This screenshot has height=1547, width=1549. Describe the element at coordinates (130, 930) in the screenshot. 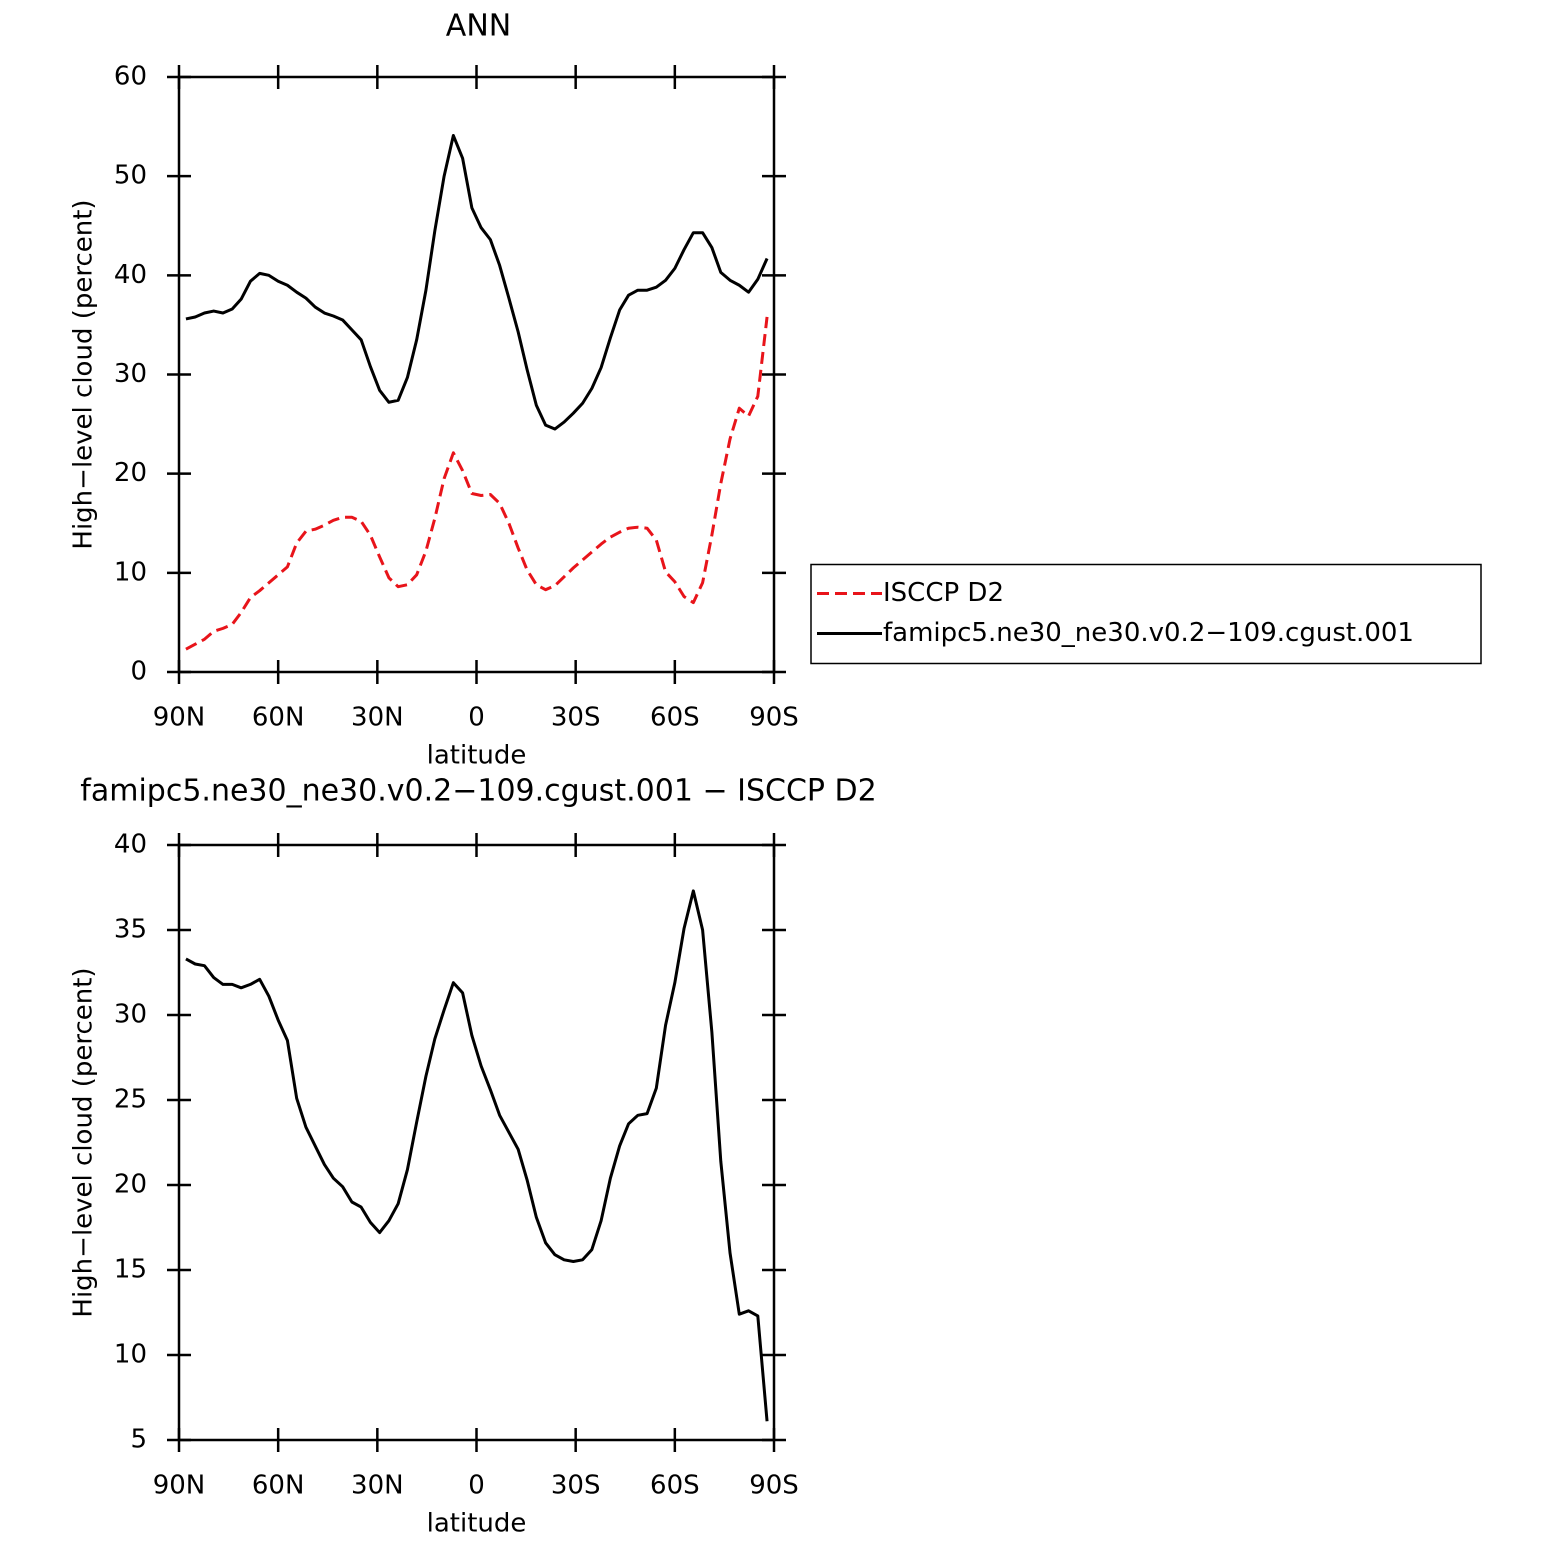

I see `y-tick-label: 35` at that location.